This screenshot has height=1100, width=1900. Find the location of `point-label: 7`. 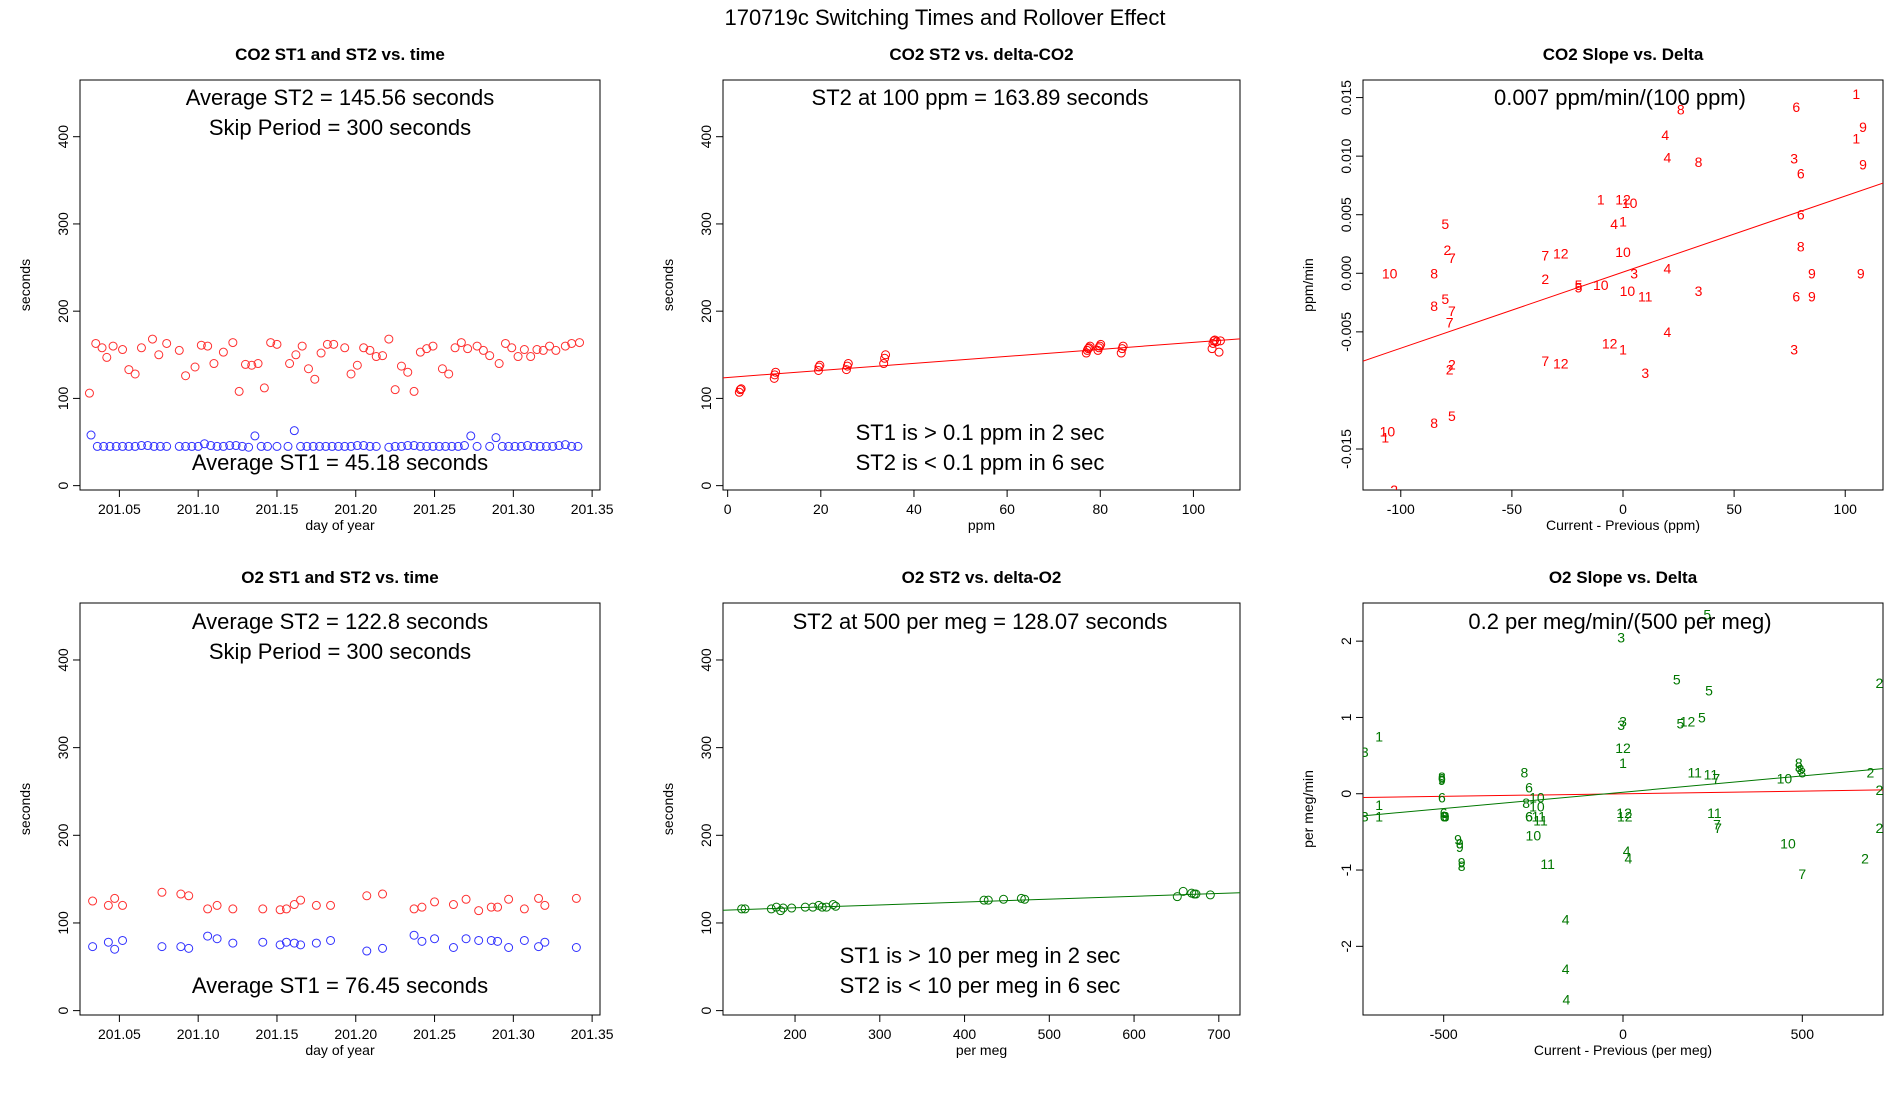

point-label: 7 is located at coordinates (1452, 311).